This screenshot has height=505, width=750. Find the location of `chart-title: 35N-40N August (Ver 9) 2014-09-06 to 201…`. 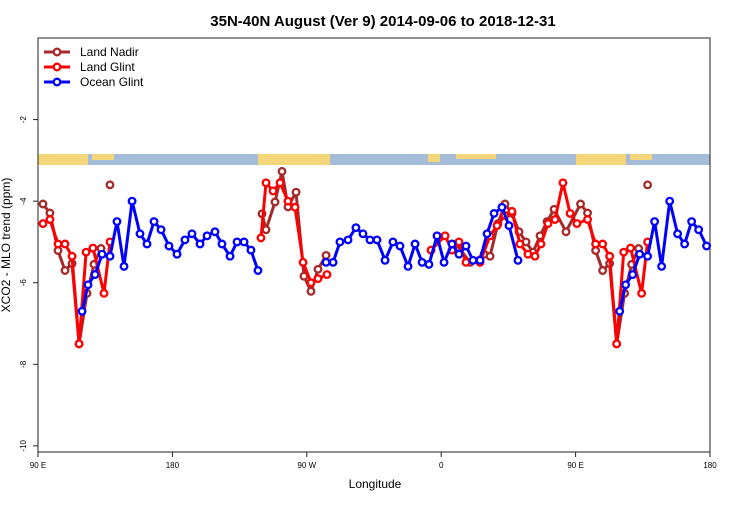

chart-title: 35N-40N August (Ver 9) 2014-09-06 to 201… is located at coordinates (382, 21).